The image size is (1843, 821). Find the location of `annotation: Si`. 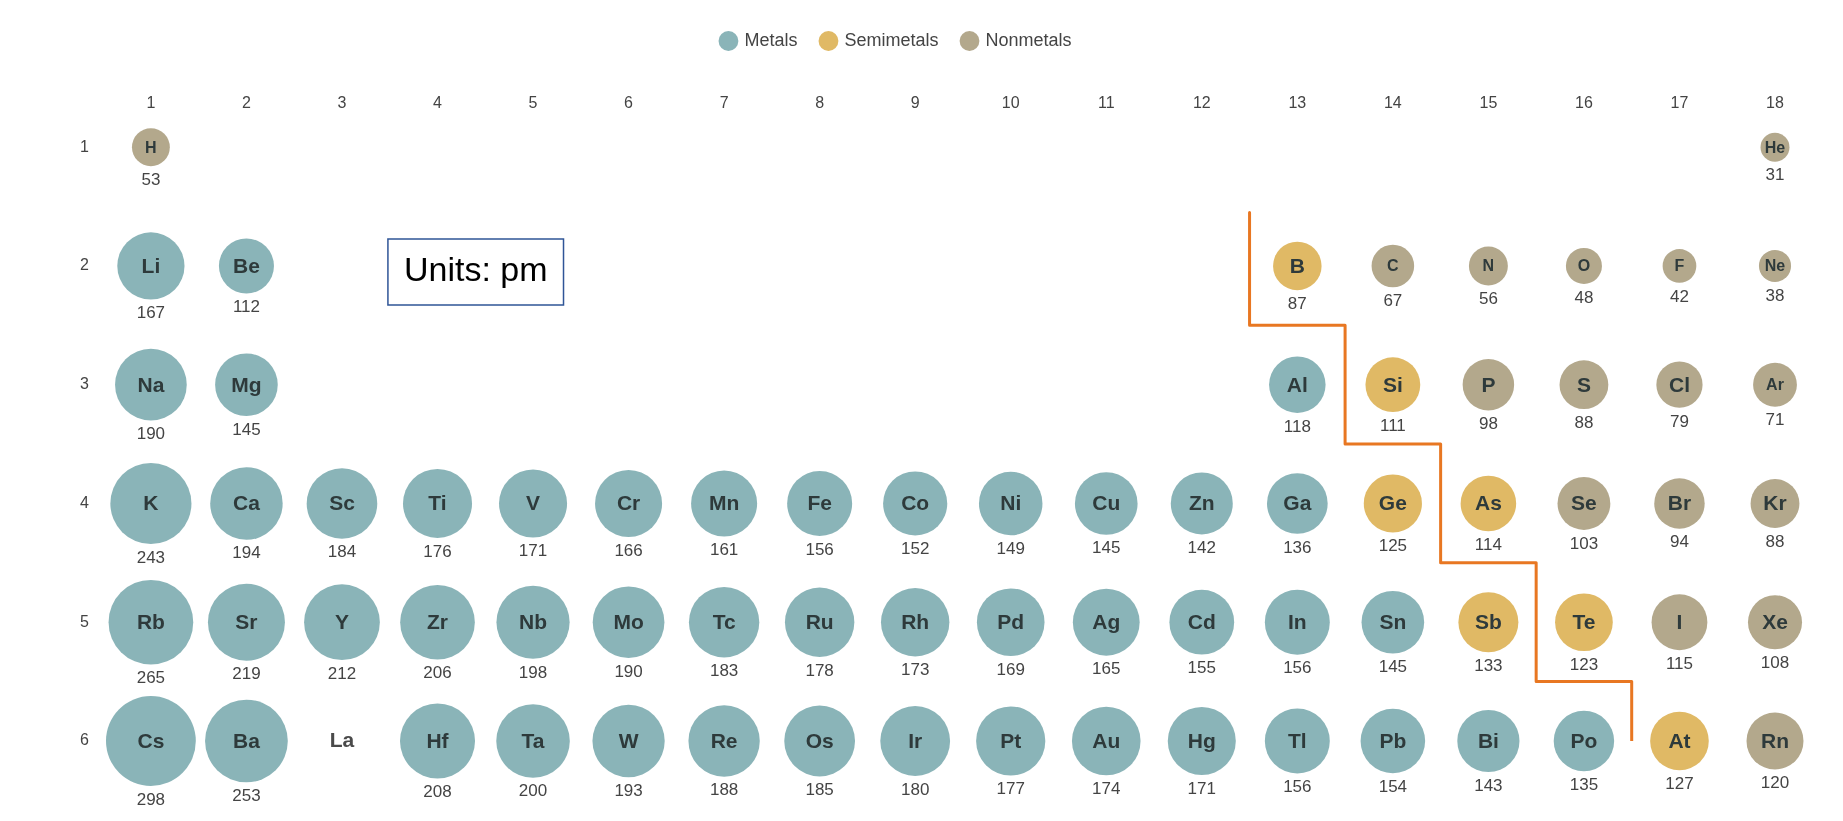

annotation: Si is located at coordinates (1392, 384).